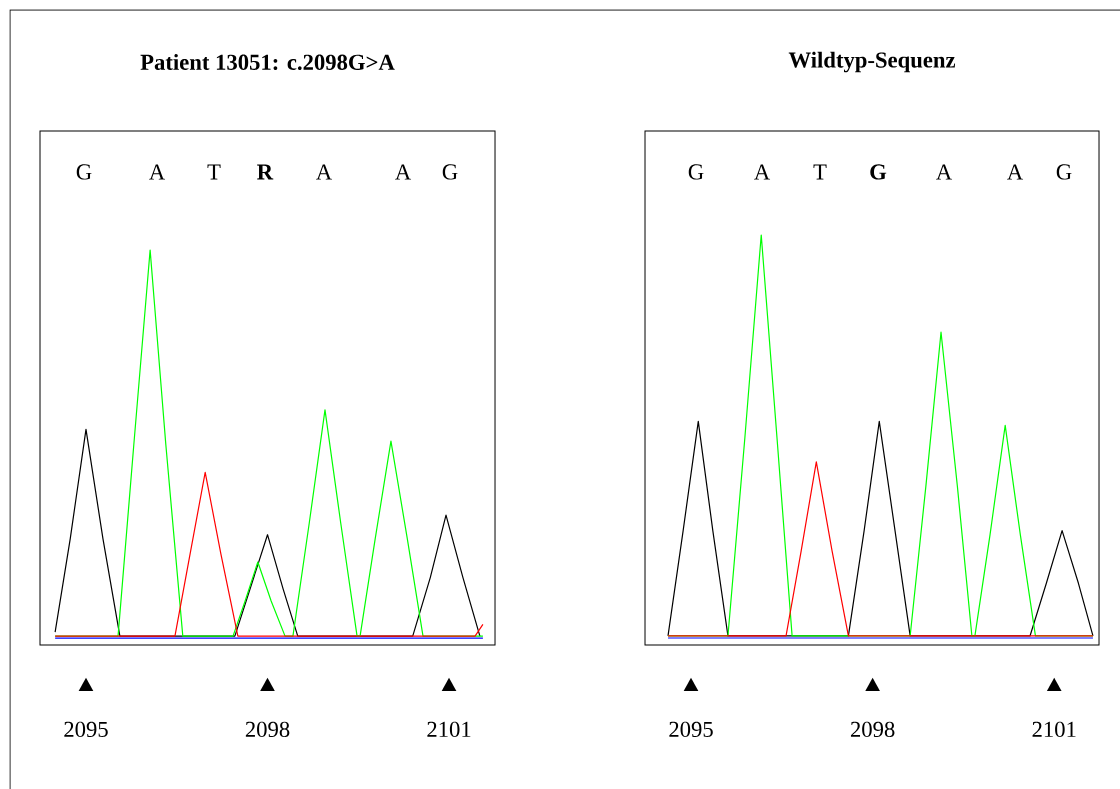  What do you see at coordinates (267, 62) in the screenshot?
I see `chart-title: Patient 13051: c.2098G>A` at bounding box center [267, 62].